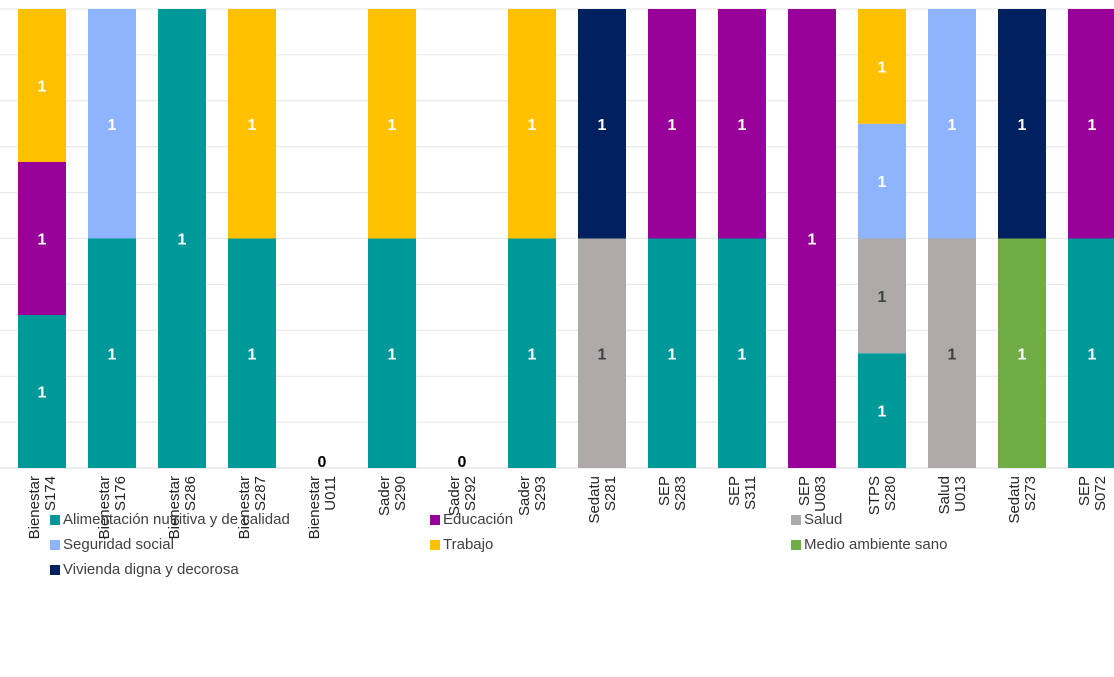 This screenshot has width=1114, height=677. What do you see at coordinates (876, 544) in the screenshot?
I see `legend-label: Medio ambiente sano` at bounding box center [876, 544].